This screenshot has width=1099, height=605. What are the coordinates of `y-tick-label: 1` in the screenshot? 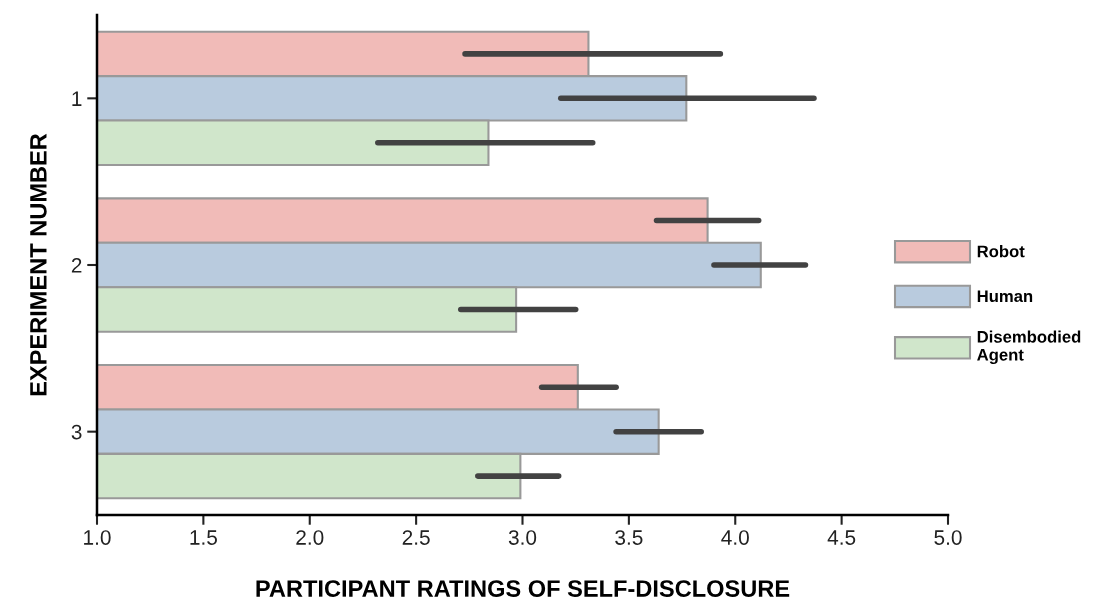 It's located at (77, 98).